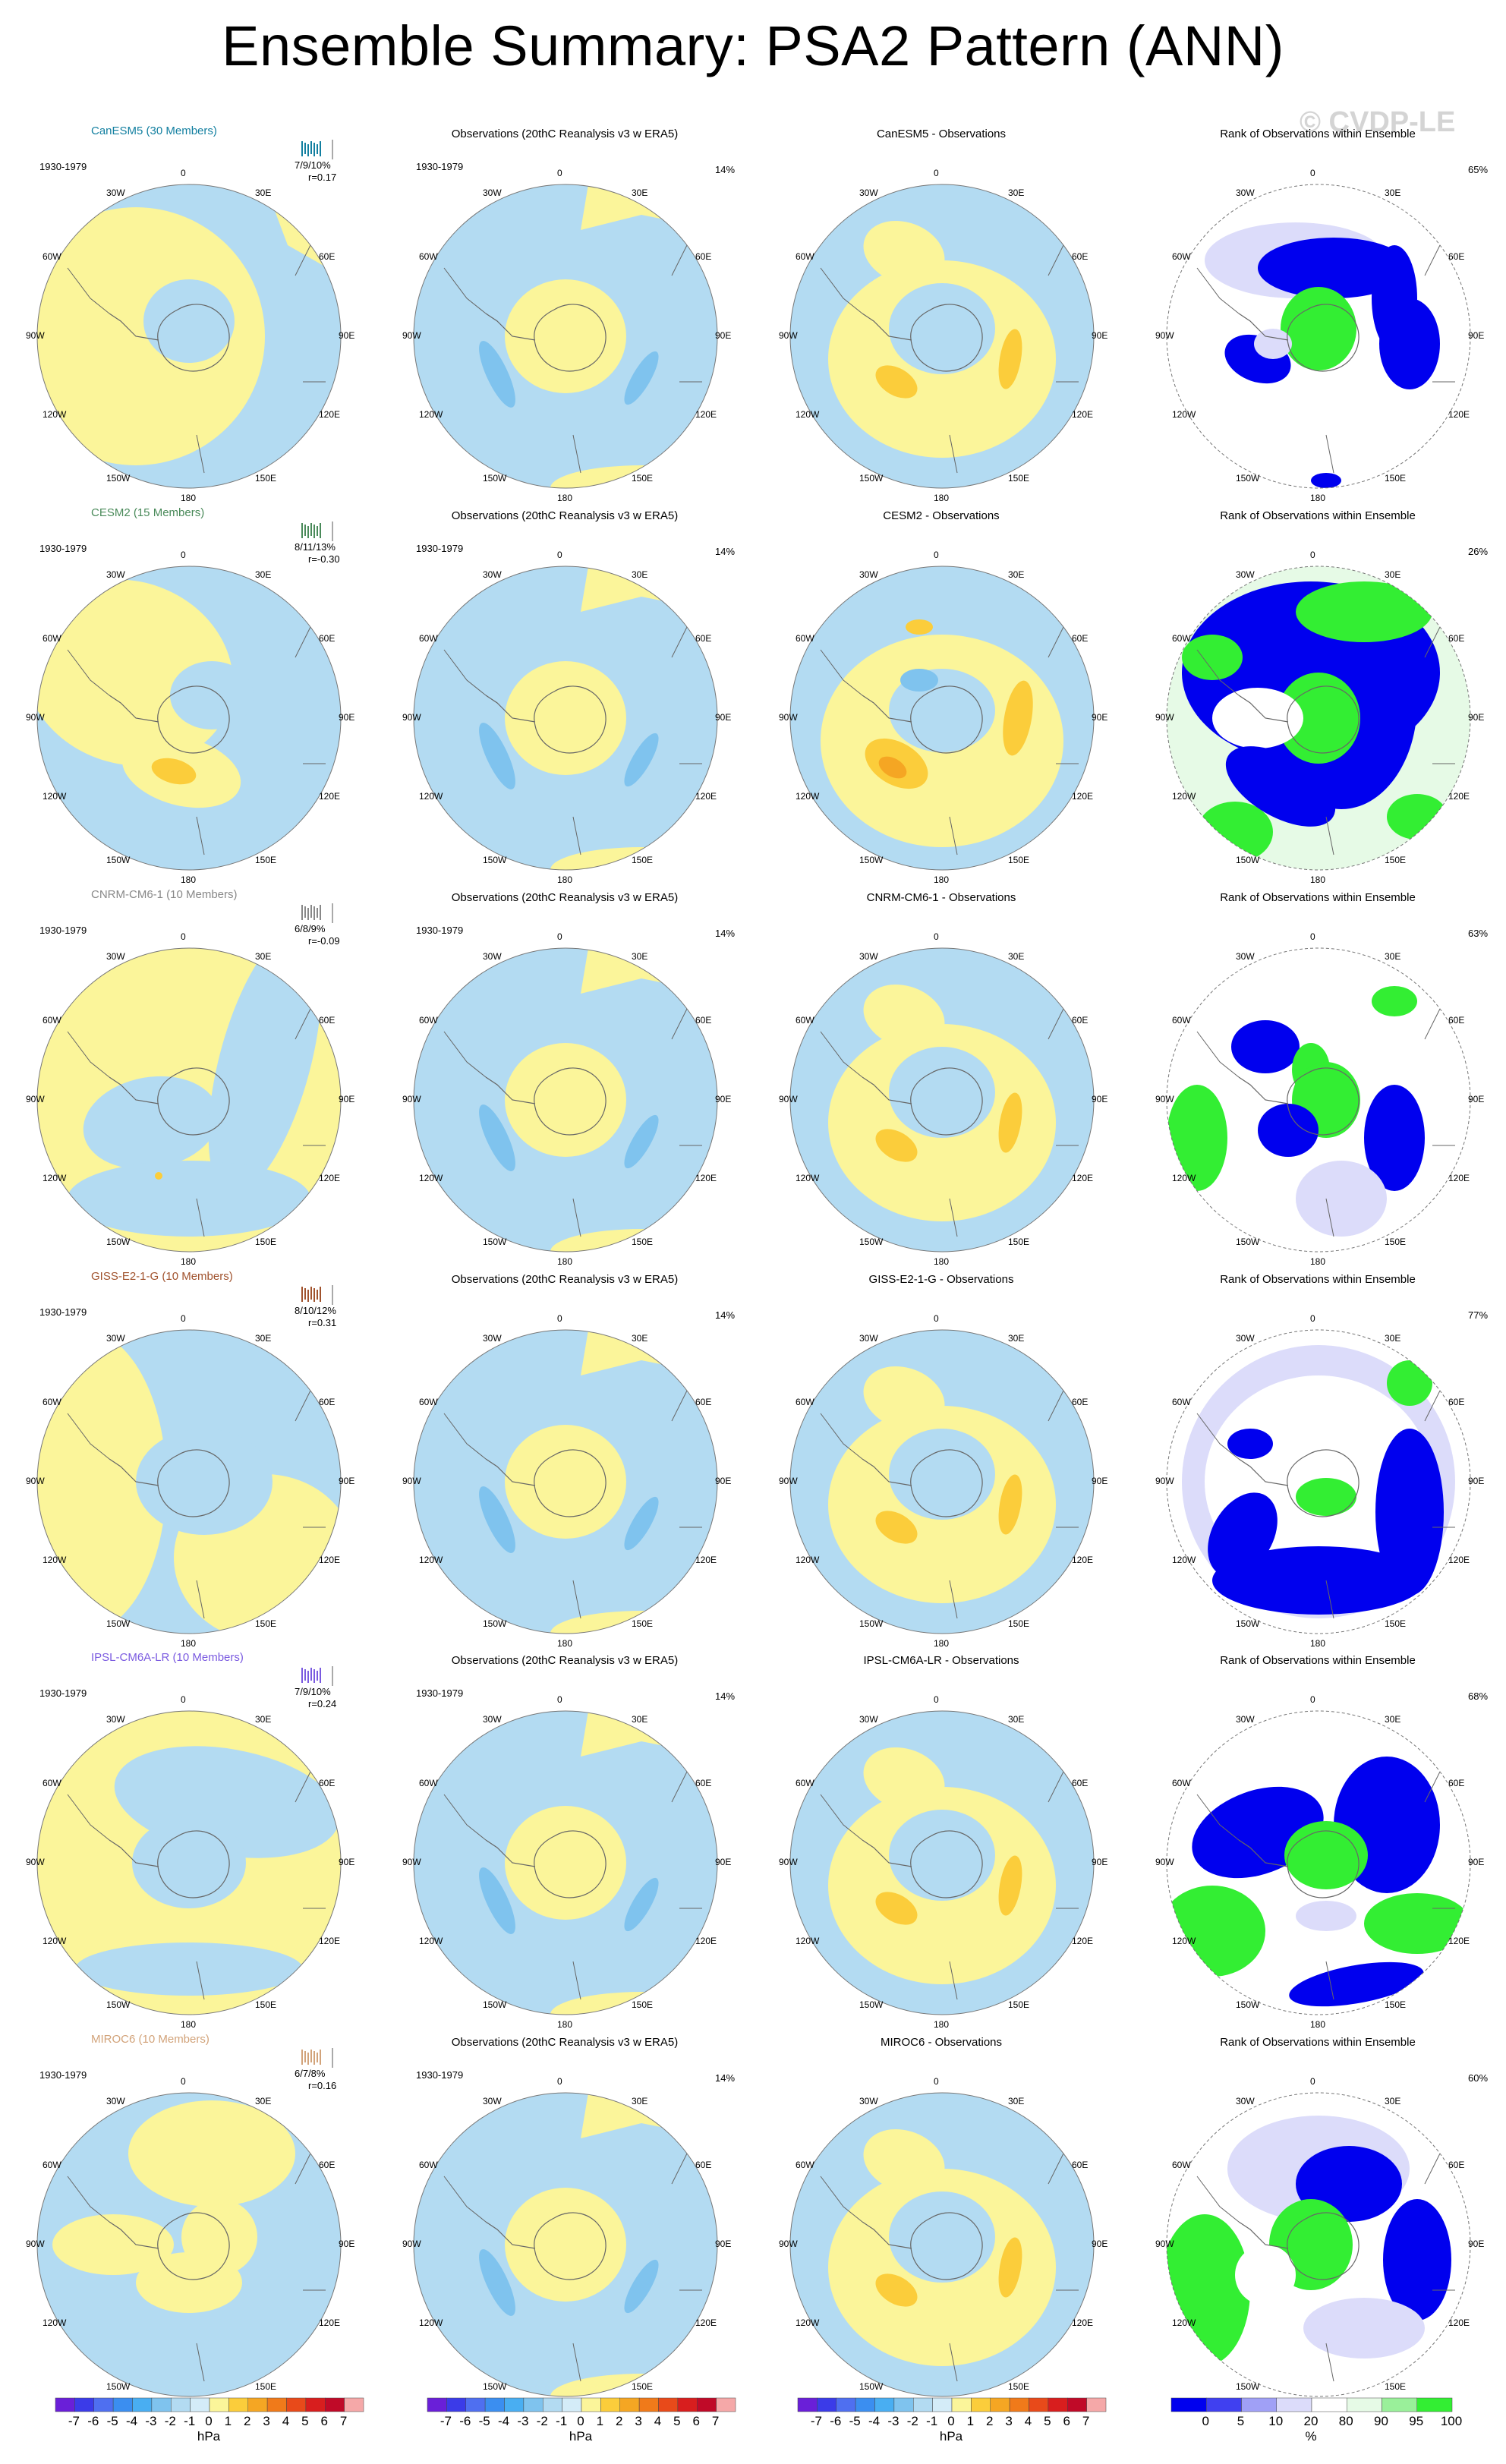 The image size is (1506, 2464). What do you see at coordinates (912, 2421) in the screenshot?
I see `colorbar-tick-label: -2` at bounding box center [912, 2421].